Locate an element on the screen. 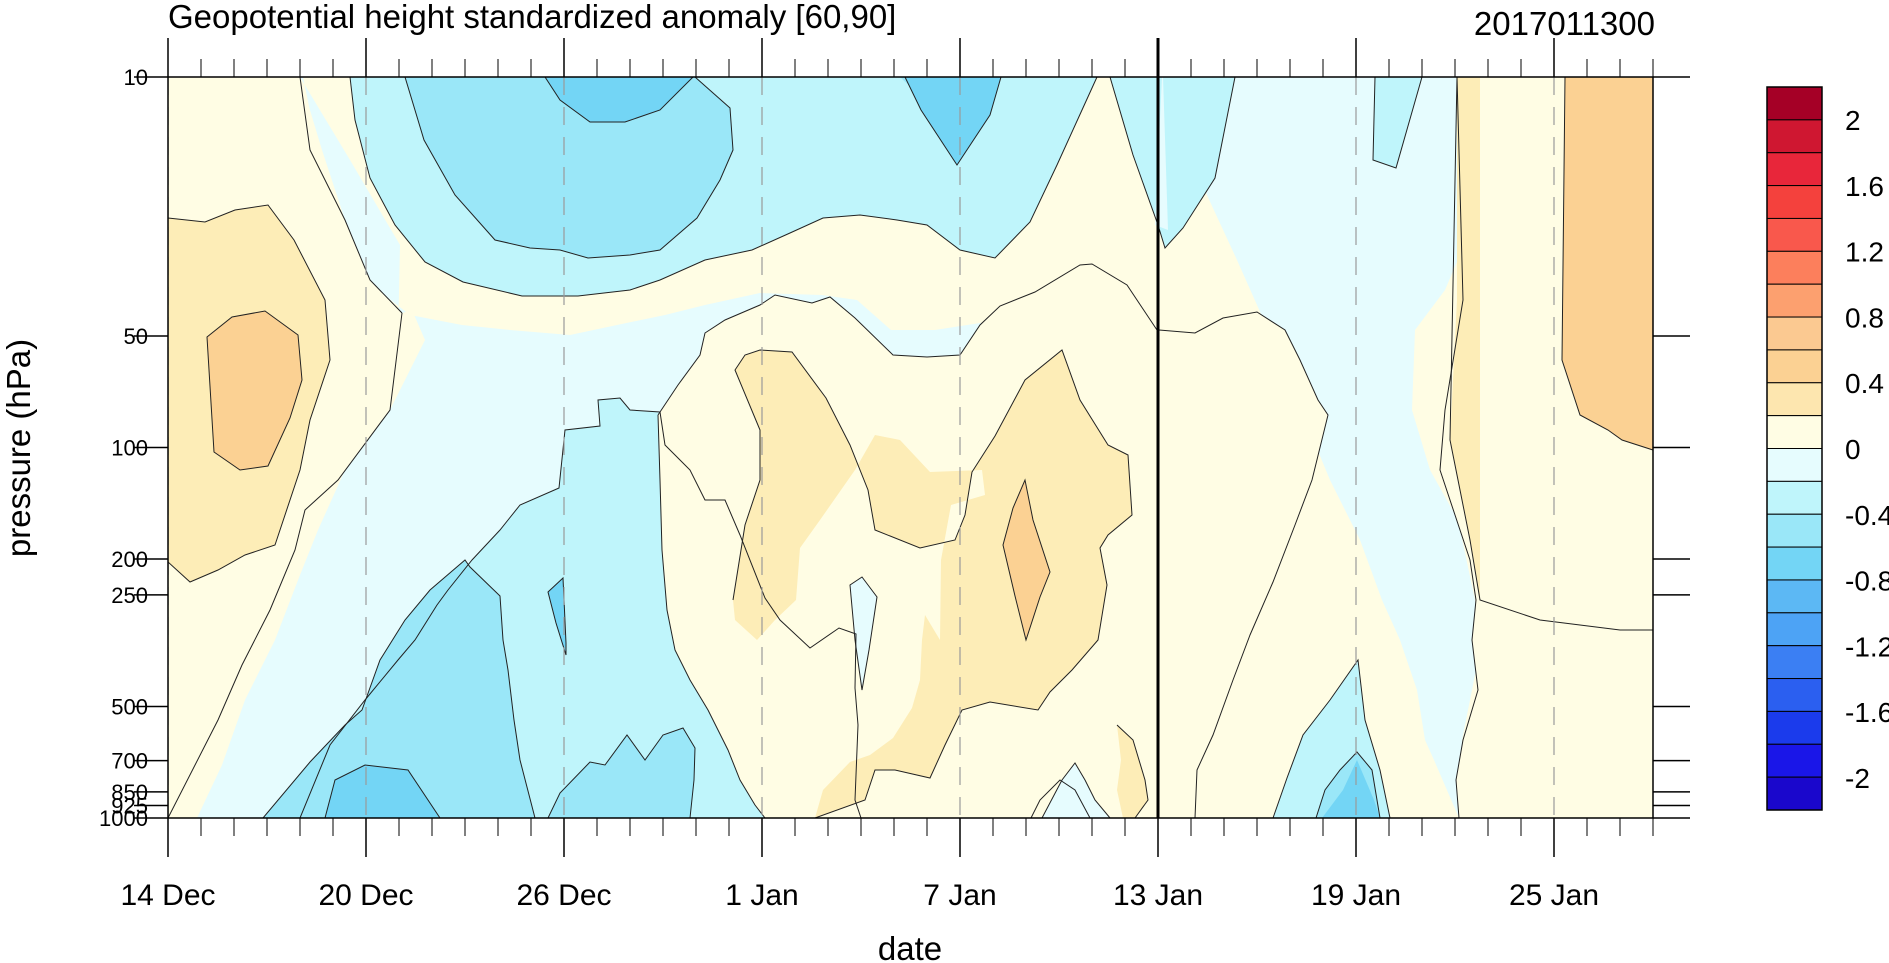  x-tick-label: 26 Dec is located at coordinates (563, 895).